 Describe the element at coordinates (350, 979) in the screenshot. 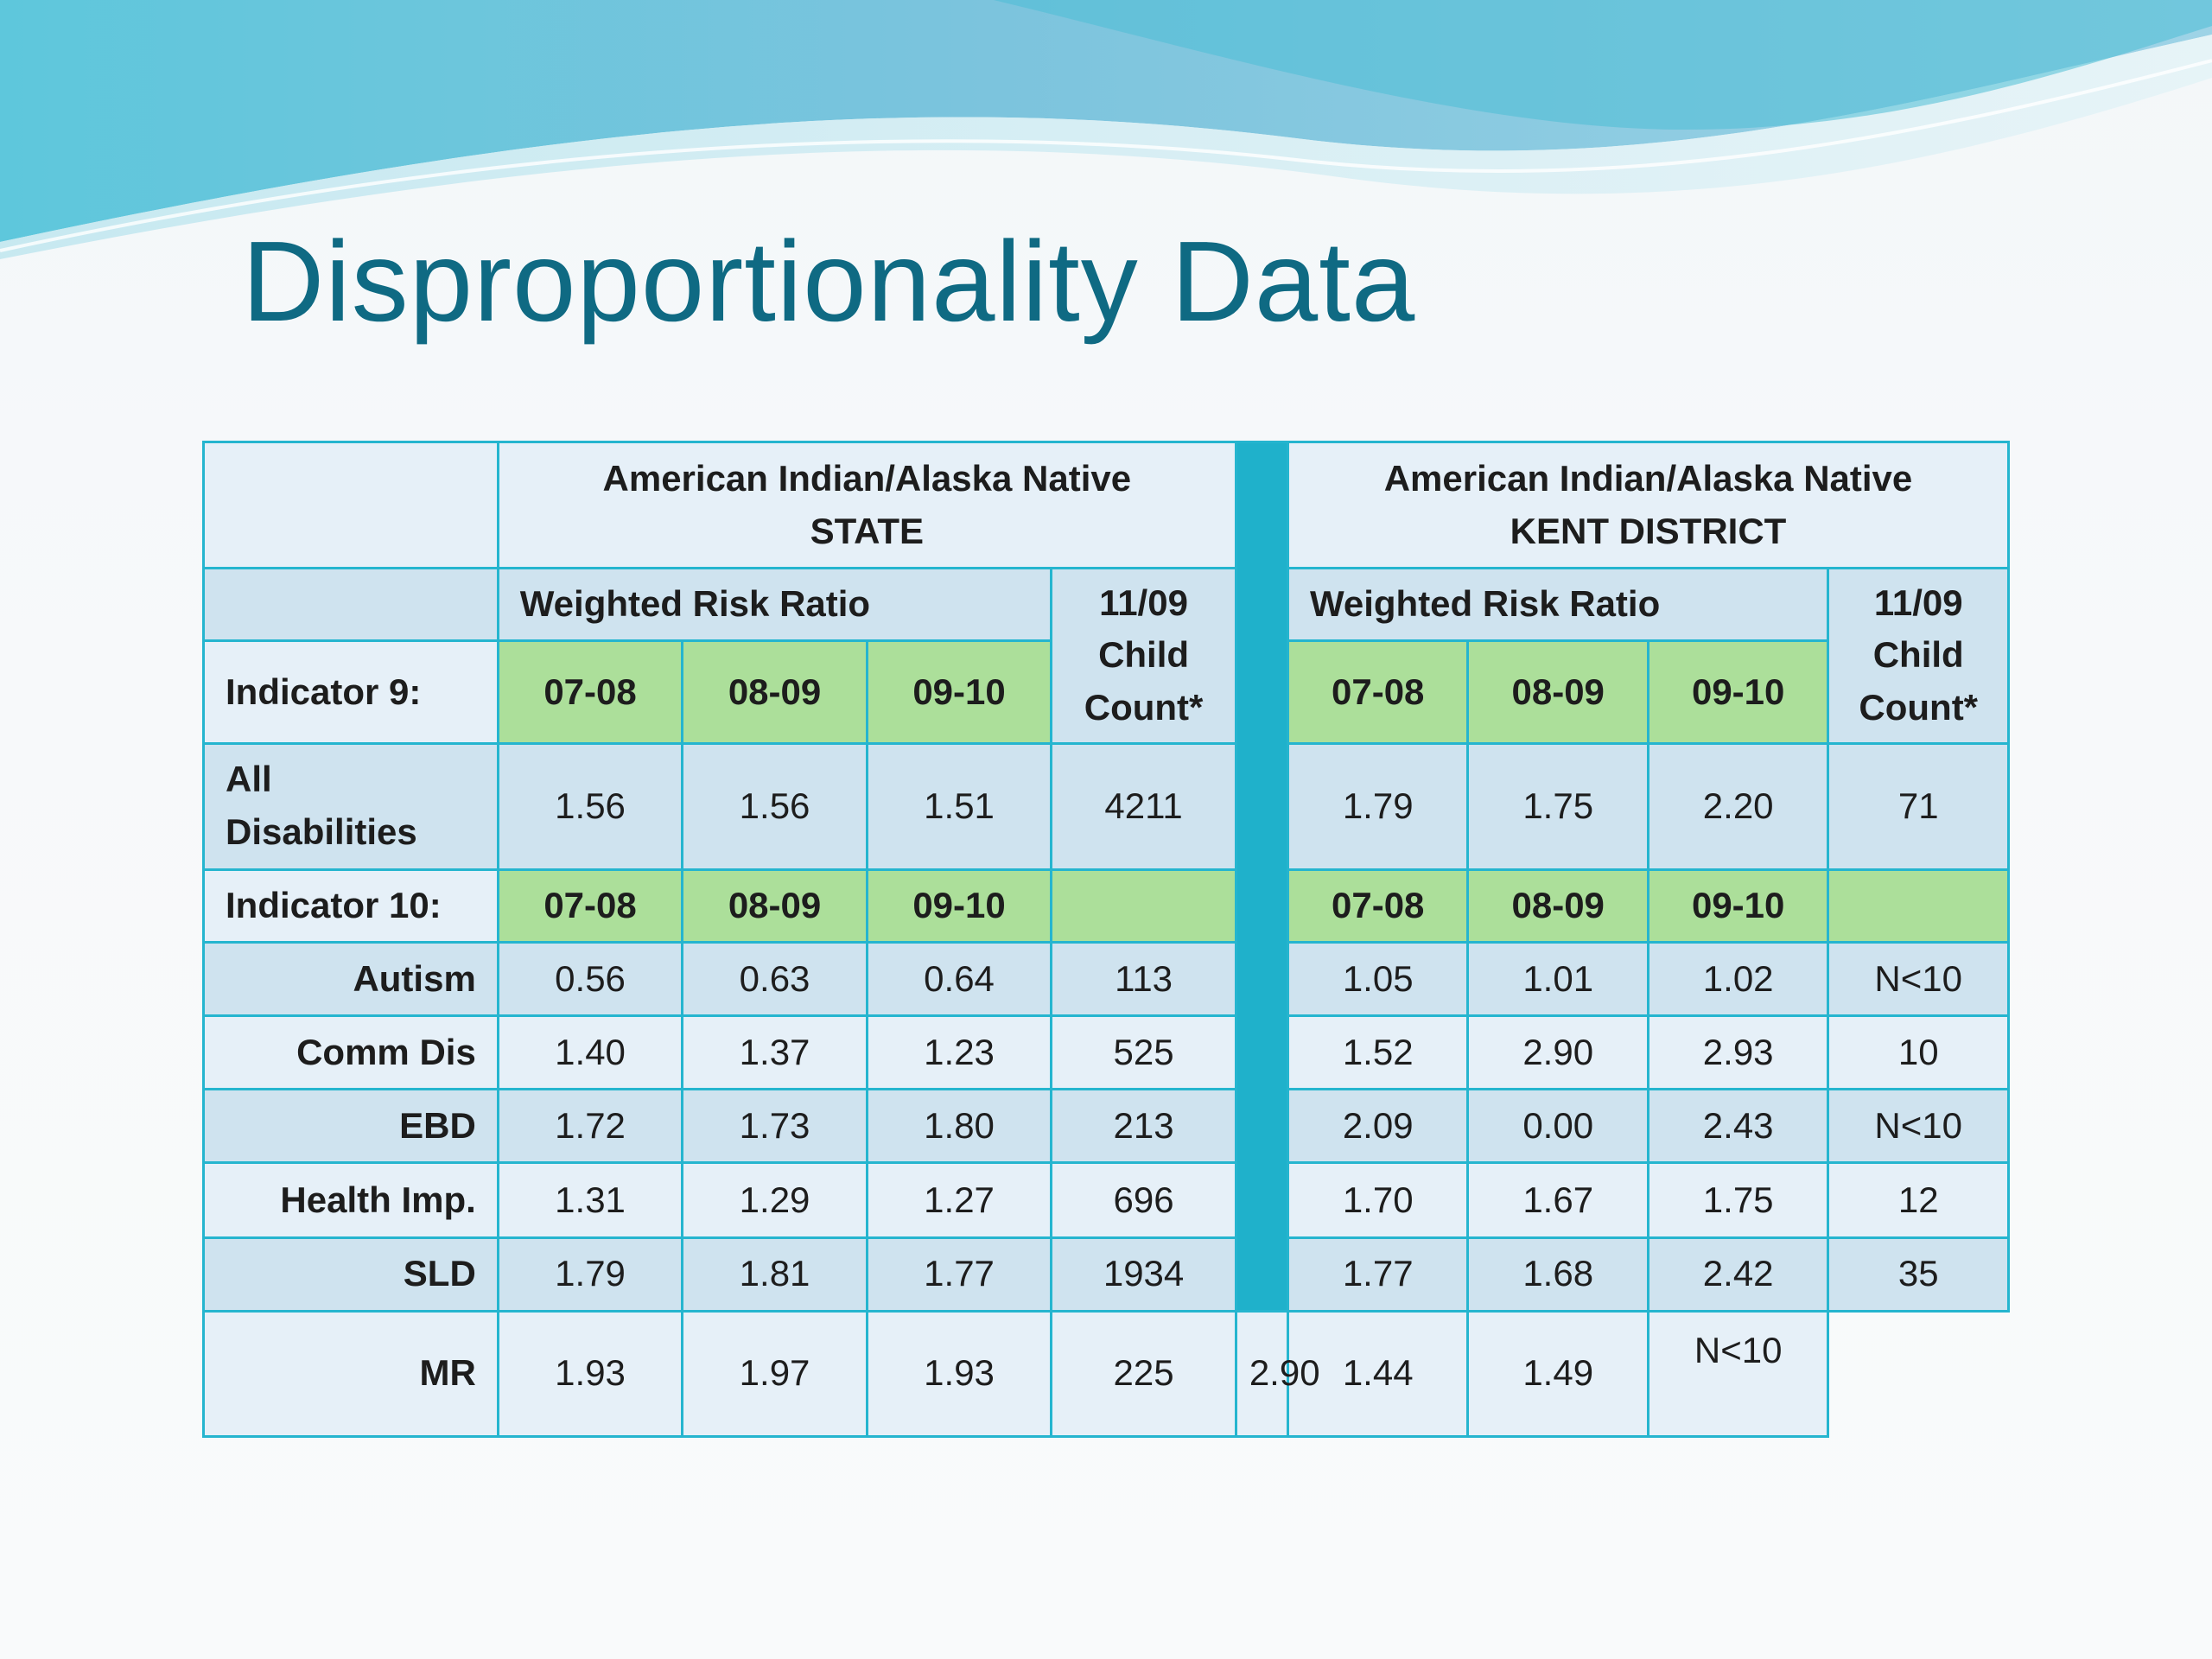

I see `row-label: Autism` at that location.